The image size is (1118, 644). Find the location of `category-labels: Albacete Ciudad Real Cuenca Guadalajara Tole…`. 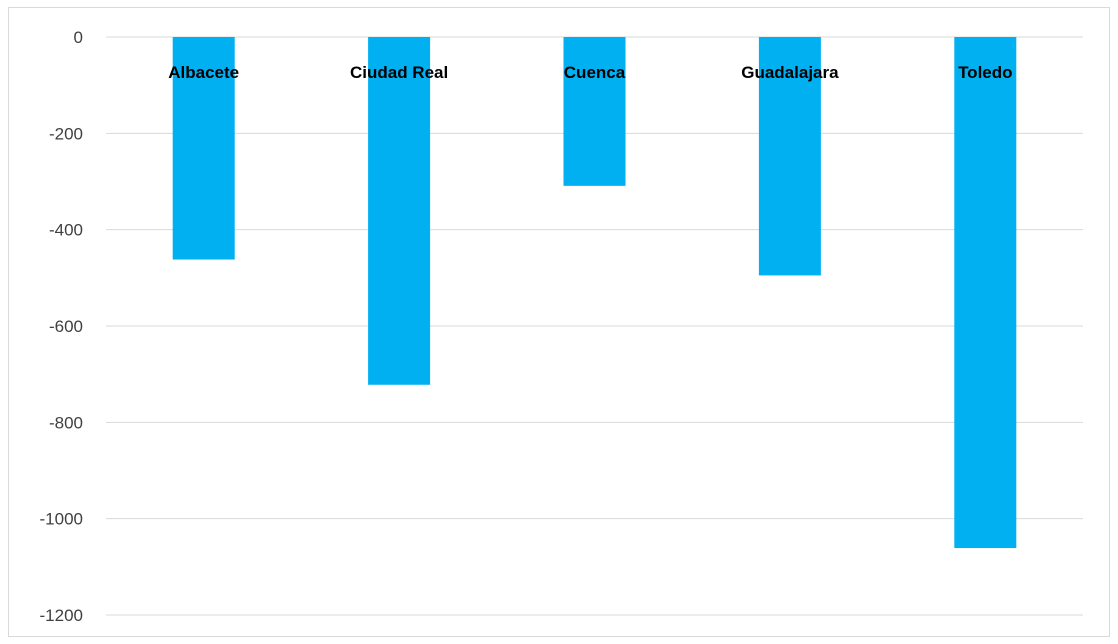

category-labels: Albacete Ciudad Real Cuenca Guadalajara Tole… is located at coordinates (590, 72).